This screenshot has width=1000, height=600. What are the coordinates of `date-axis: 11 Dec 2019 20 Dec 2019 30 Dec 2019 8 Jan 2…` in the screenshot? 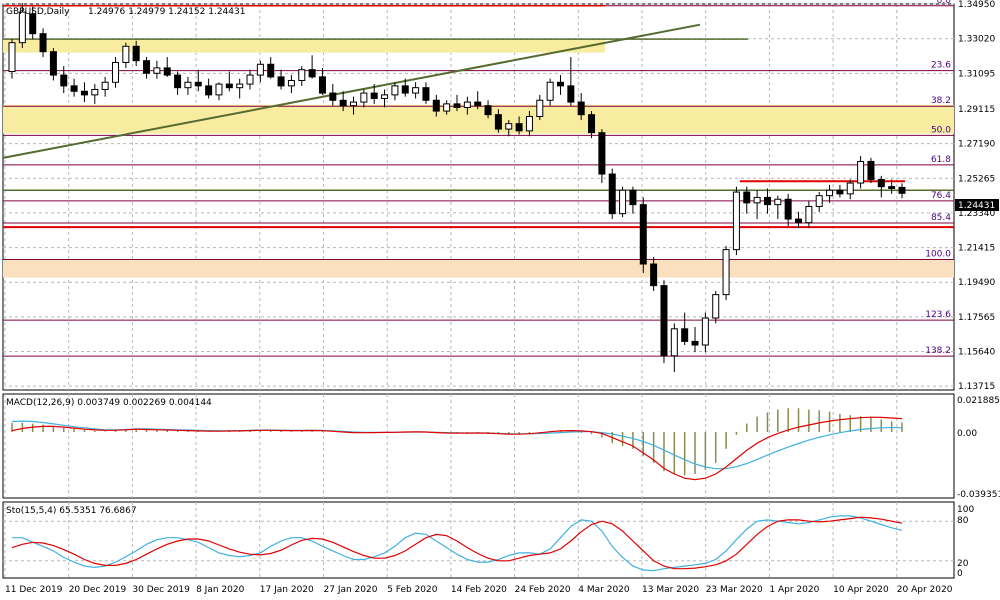 It's located at (479, 590).